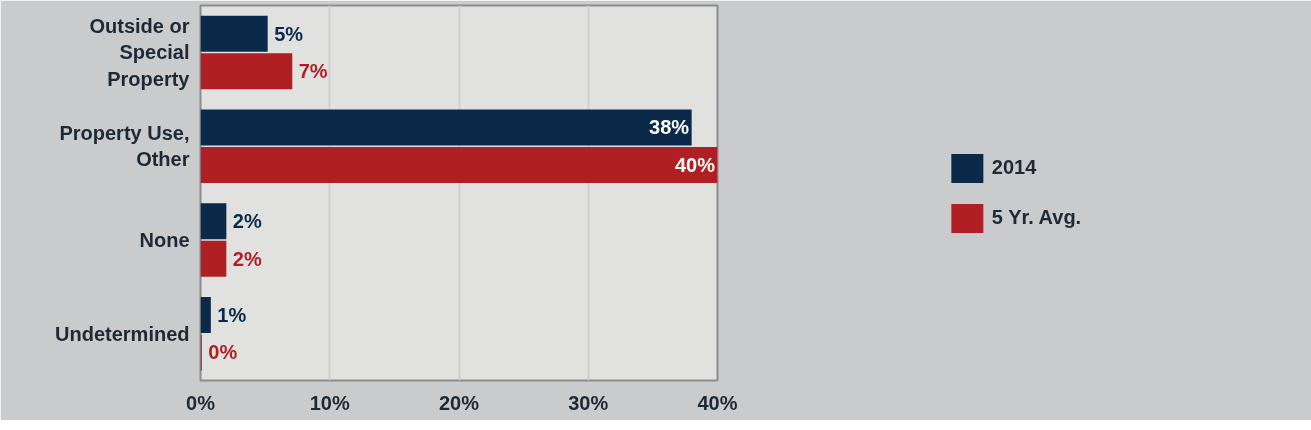  I want to click on y-tick-label: Property Use, Other, so click(124, 146).